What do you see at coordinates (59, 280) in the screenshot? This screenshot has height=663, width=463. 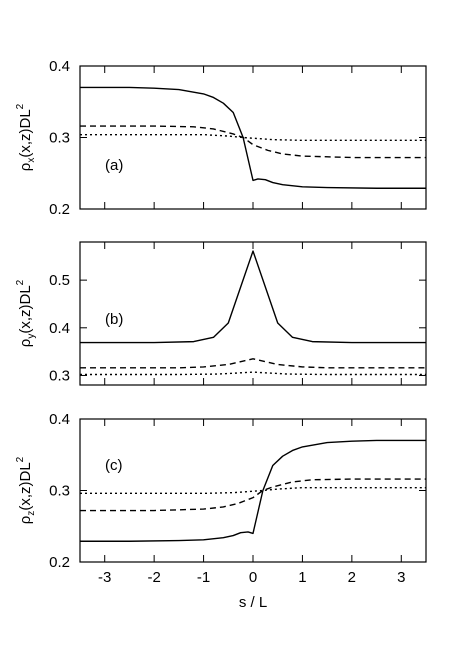 I see `y-tick-label: 0.5` at bounding box center [59, 280].